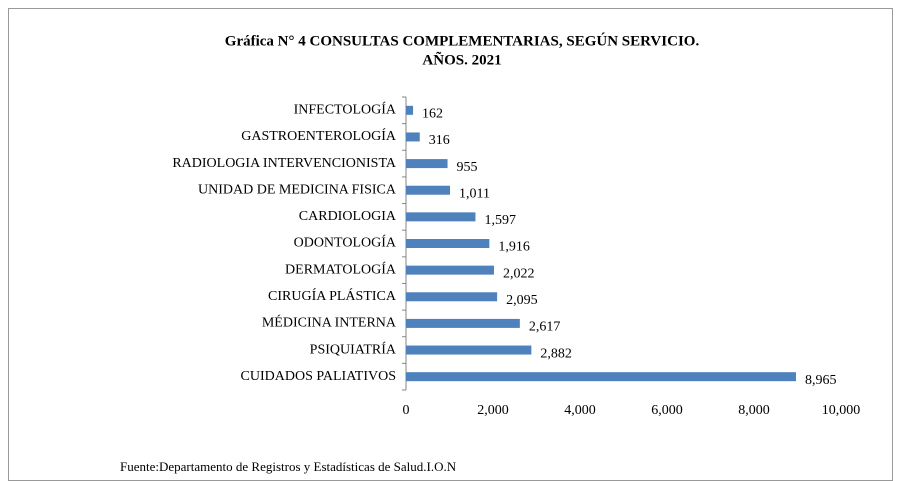 The image size is (901, 481). Describe the element at coordinates (345, 109) in the screenshot. I see `y-tick-label: INFECTOLOGÍA` at that location.